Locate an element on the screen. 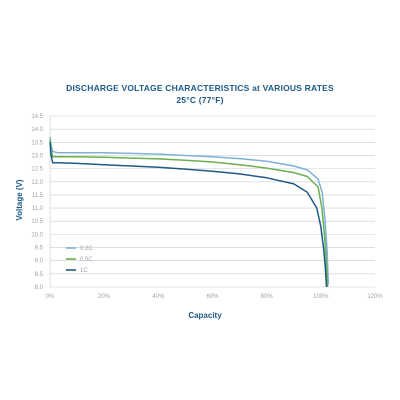 The image size is (400, 400). x-tick-label: 40% is located at coordinates (158, 297).